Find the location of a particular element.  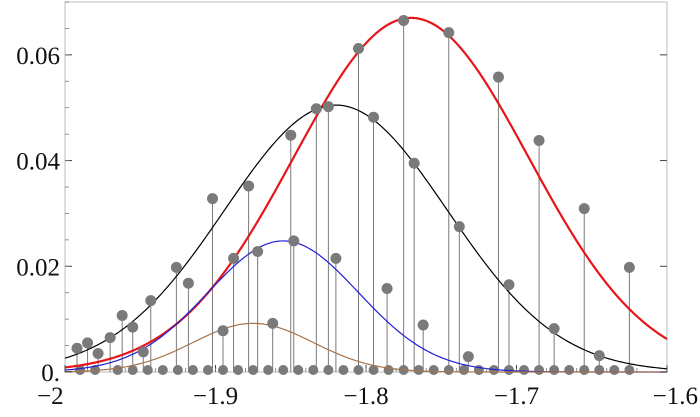

x-axis: −2 −1.9 −1.8 −1.7 −1.6 is located at coordinates (367, 387).